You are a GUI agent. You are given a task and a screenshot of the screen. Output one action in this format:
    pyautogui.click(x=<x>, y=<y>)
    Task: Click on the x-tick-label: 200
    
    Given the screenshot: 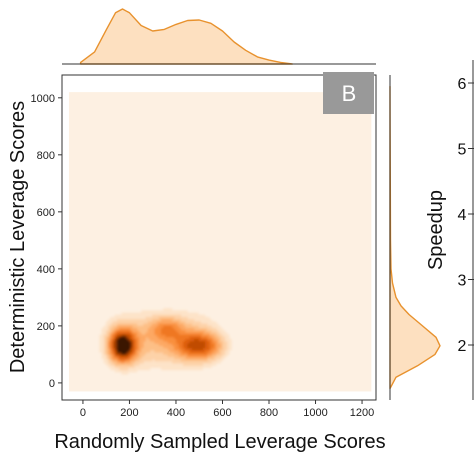 What is the action you would take?
    pyautogui.click(x=129, y=413)
    